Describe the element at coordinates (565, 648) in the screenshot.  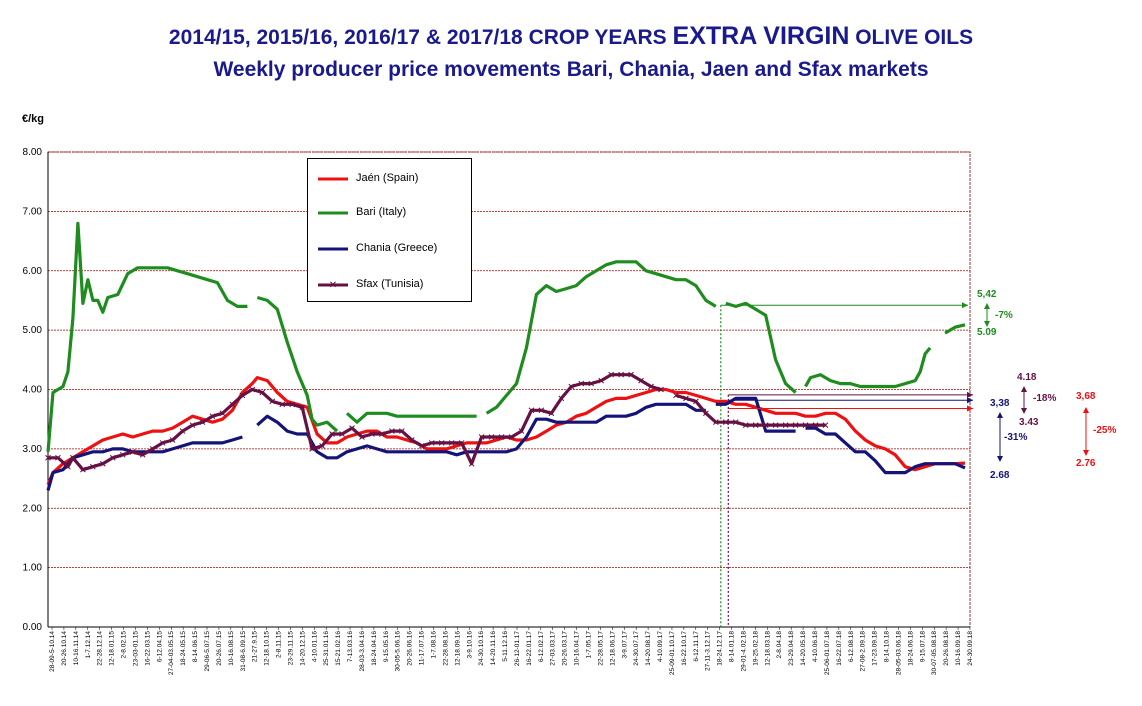
I see `x-tick-label: 20-26.03.17` at that location.